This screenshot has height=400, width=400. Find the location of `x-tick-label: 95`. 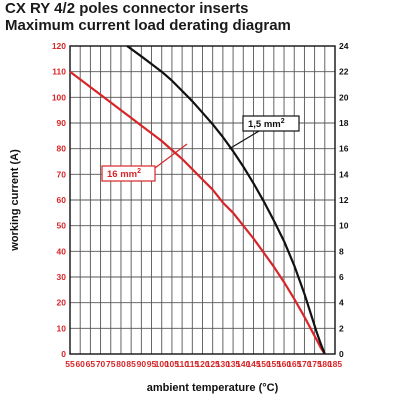

x-tick-label: 95 is located at coordinates (152, 364).